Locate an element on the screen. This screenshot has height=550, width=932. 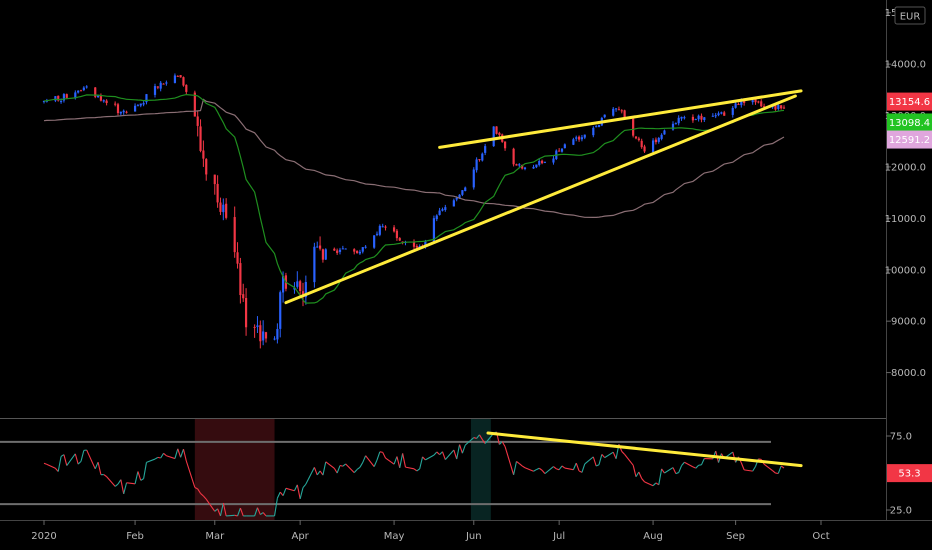
rsi-trendline is located at coordinates (644, 449).